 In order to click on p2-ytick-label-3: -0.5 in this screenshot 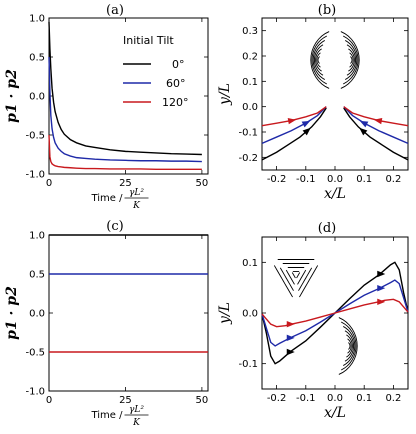, I will do `click(35, 353)`.